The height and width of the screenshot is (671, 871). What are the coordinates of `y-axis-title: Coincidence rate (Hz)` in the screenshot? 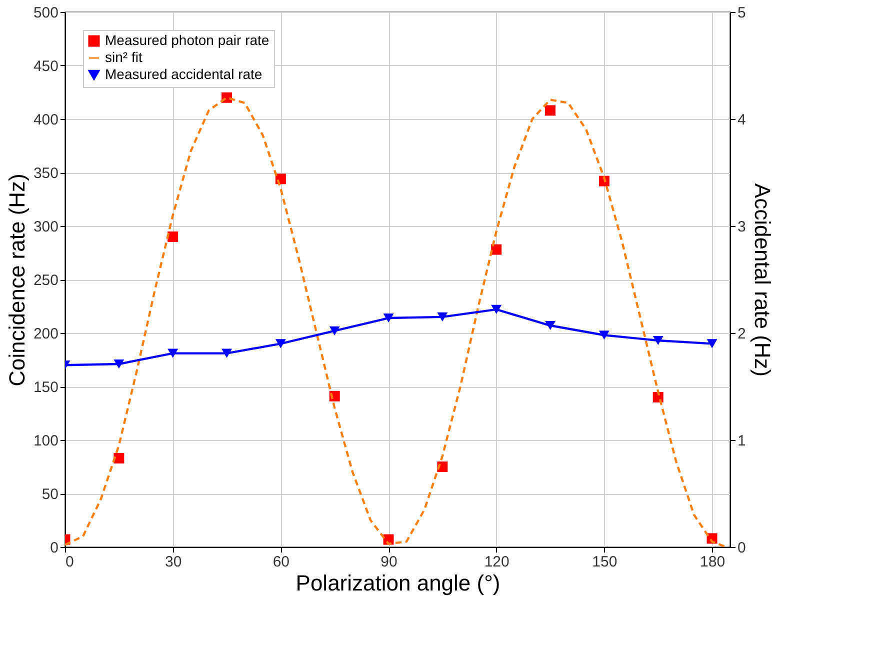 It's located at (17, 280).